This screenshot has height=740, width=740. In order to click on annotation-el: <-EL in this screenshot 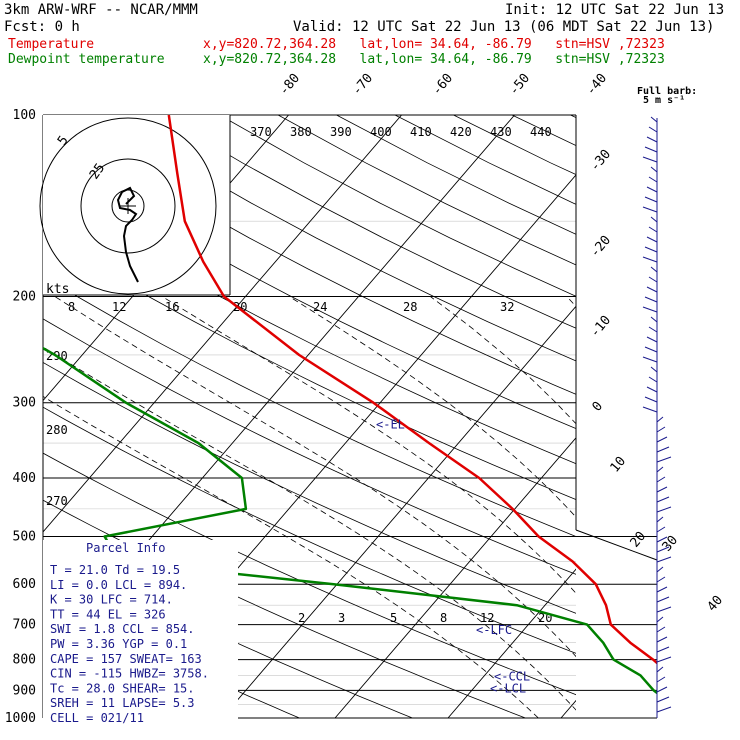, I will do `click(390, 424)`.